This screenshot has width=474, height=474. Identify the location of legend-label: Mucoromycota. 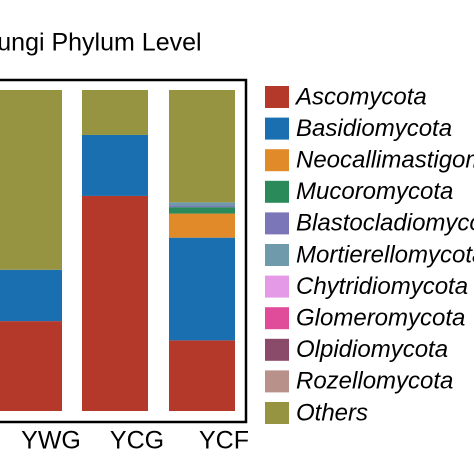
(374, 191).